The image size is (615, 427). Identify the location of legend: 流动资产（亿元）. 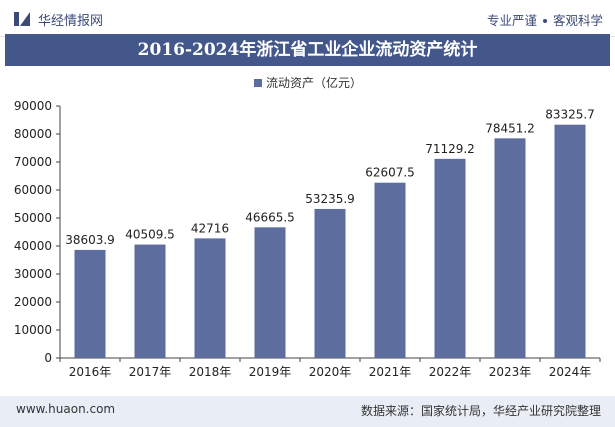
(308, 82).